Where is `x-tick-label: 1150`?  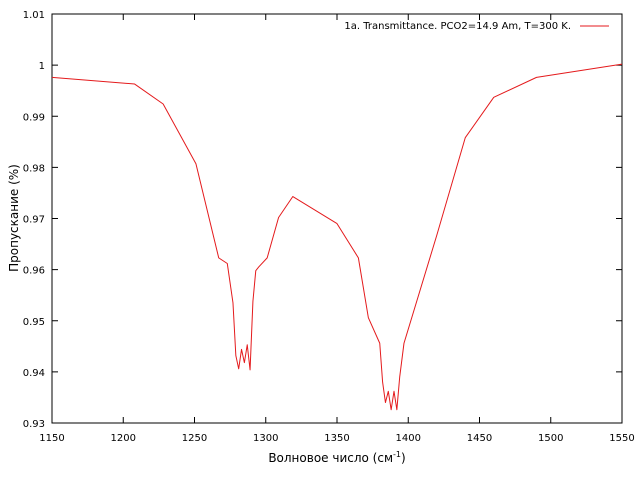 x-tick-label: 1150 is located at coordinates (51, 438).